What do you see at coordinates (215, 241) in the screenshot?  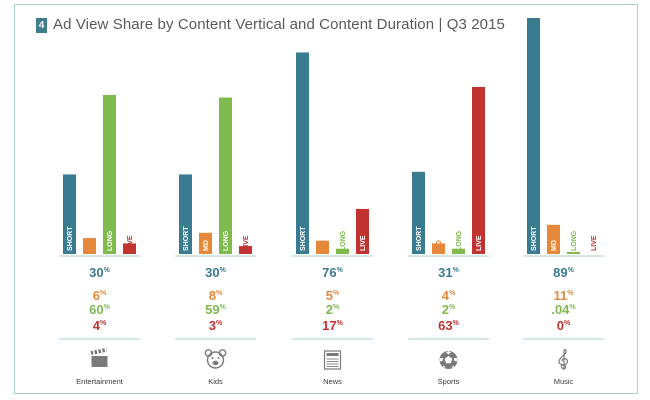 I see `category-group-kids: SHORT MD LONG LIVE 30% 8%59%3% Kids` at bounding box center [215, 241].